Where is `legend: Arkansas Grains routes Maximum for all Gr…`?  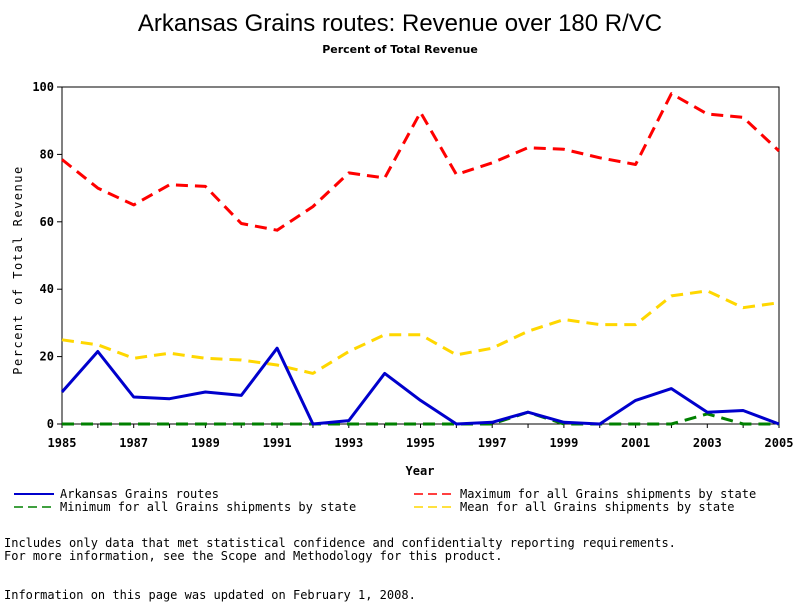
legend: Arkansas Grains routes Maximum for all Gr… is located at coordinates (385, 500).